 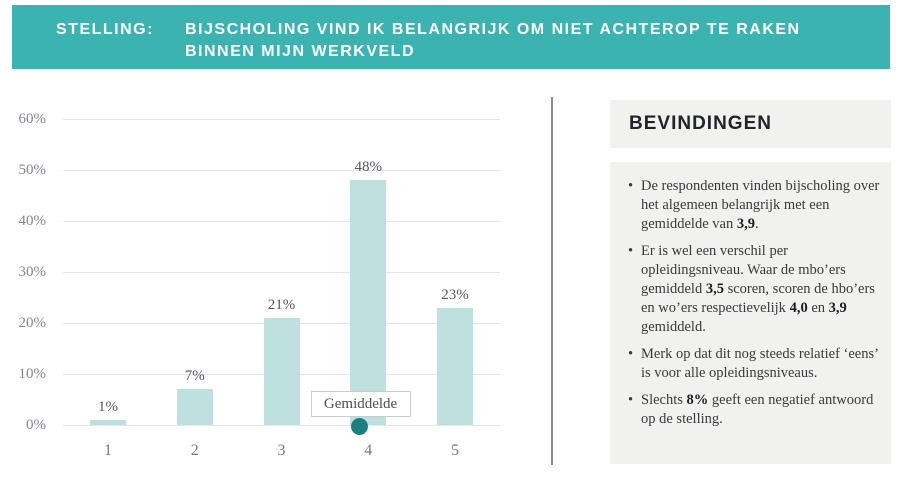 I want to click on x-axis-tick-label: 1, so click(x=108, y=450).